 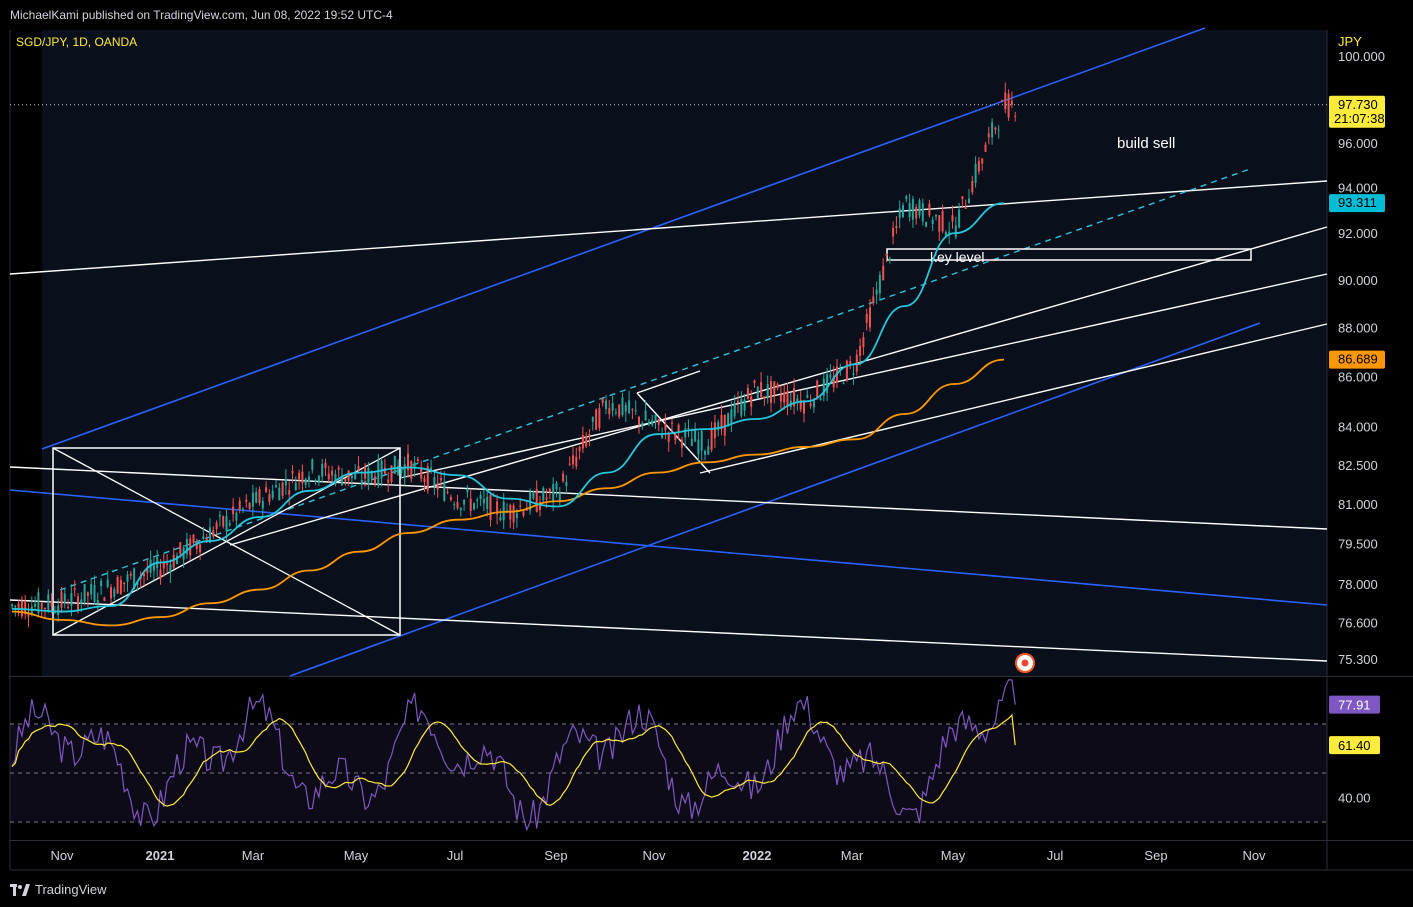 I want to click on rsi-ma-line, so click(x=513, y=760).